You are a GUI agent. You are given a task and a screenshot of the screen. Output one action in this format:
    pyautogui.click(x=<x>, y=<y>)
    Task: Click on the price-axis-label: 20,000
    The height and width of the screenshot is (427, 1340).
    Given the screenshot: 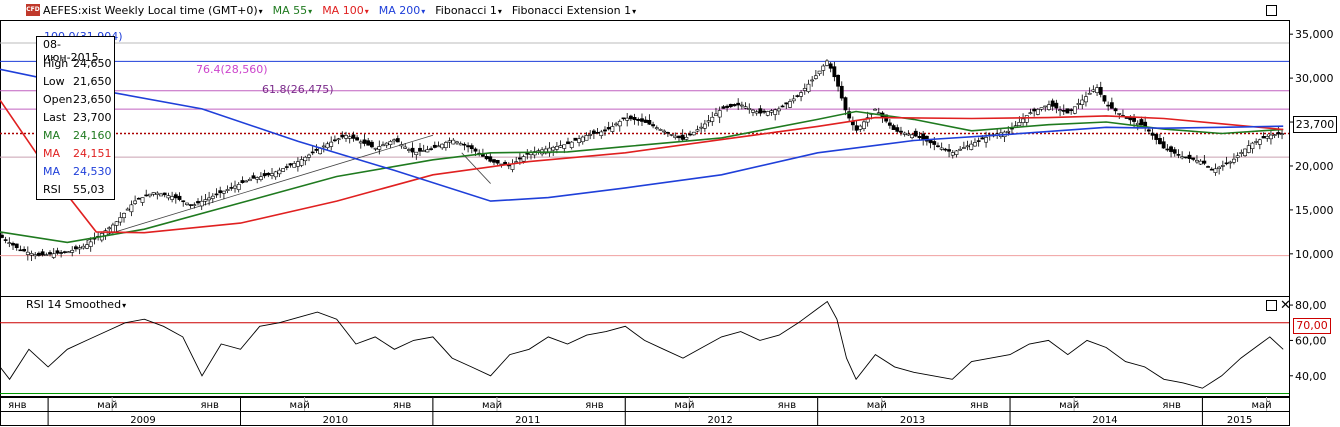 What is the action you would take?
    pyautogui.click(x=1314, y=166)
    